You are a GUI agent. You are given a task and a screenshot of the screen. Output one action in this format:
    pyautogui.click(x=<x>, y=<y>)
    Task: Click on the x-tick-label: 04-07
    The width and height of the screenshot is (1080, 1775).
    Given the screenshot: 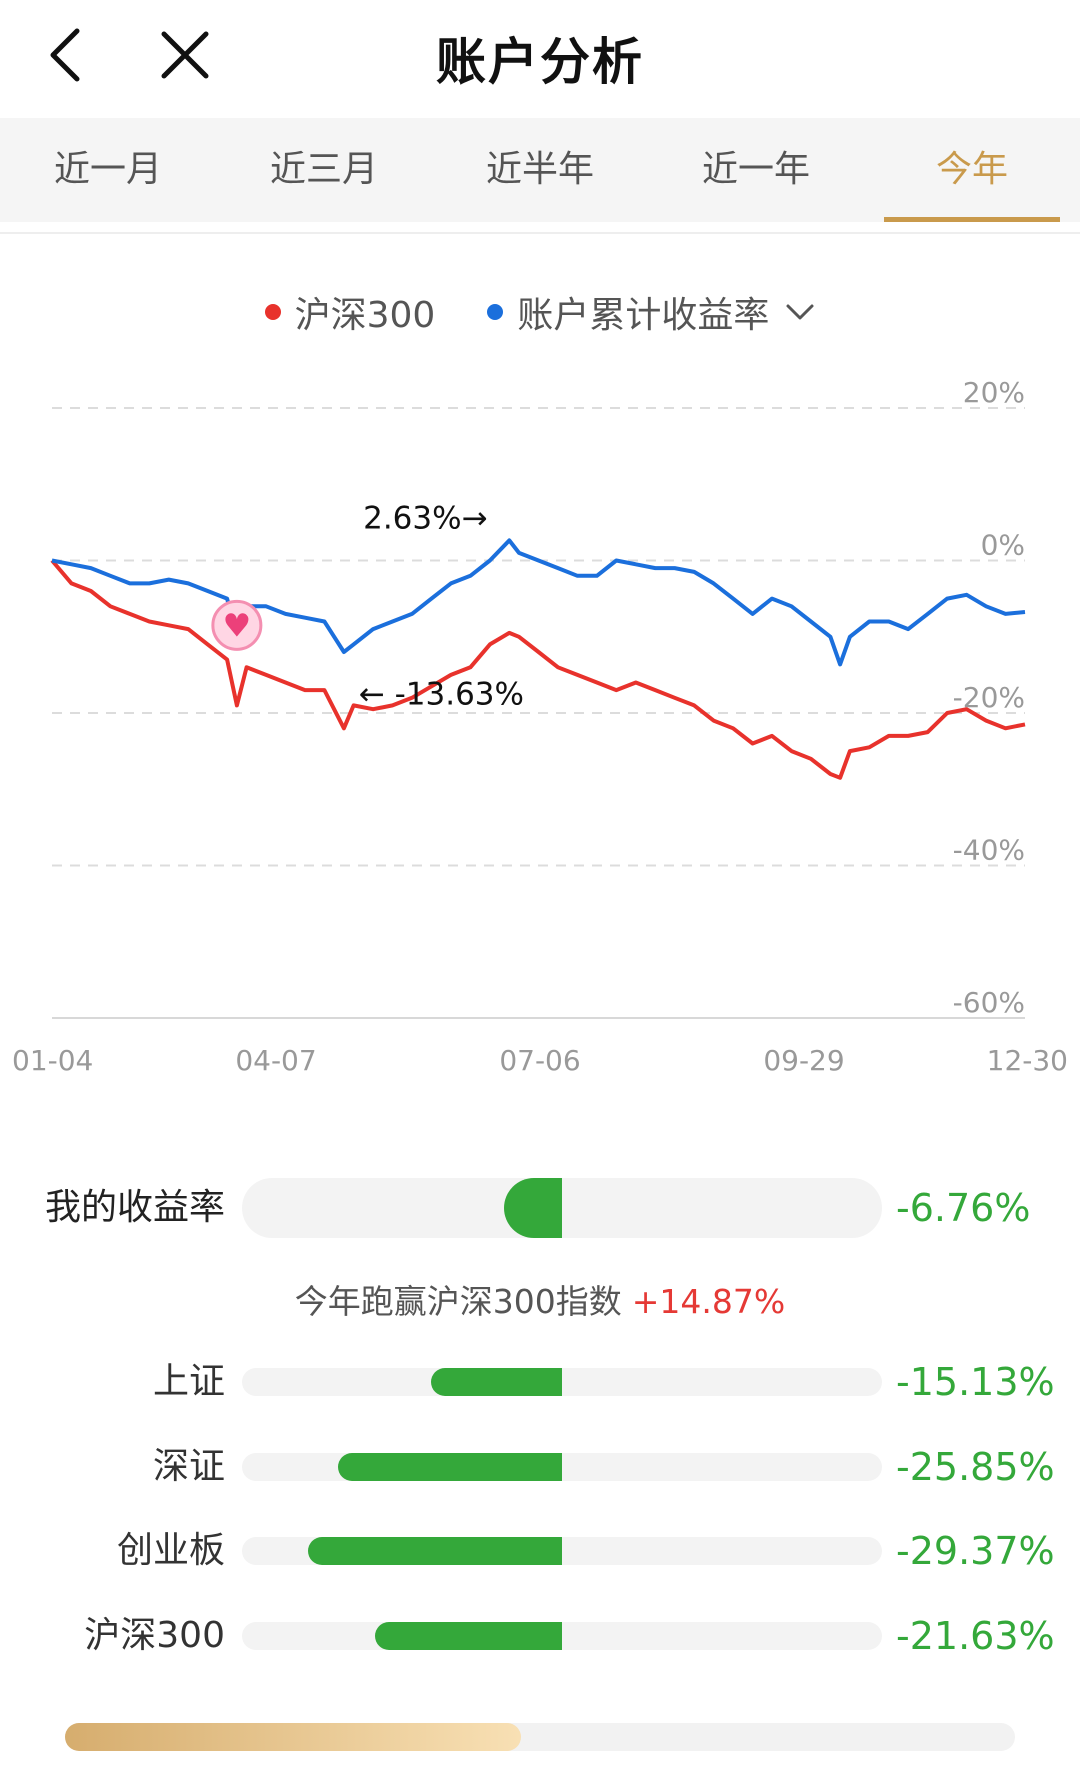 What is the action you would take?
    pyautogui.click(x=275, y=1060)
    